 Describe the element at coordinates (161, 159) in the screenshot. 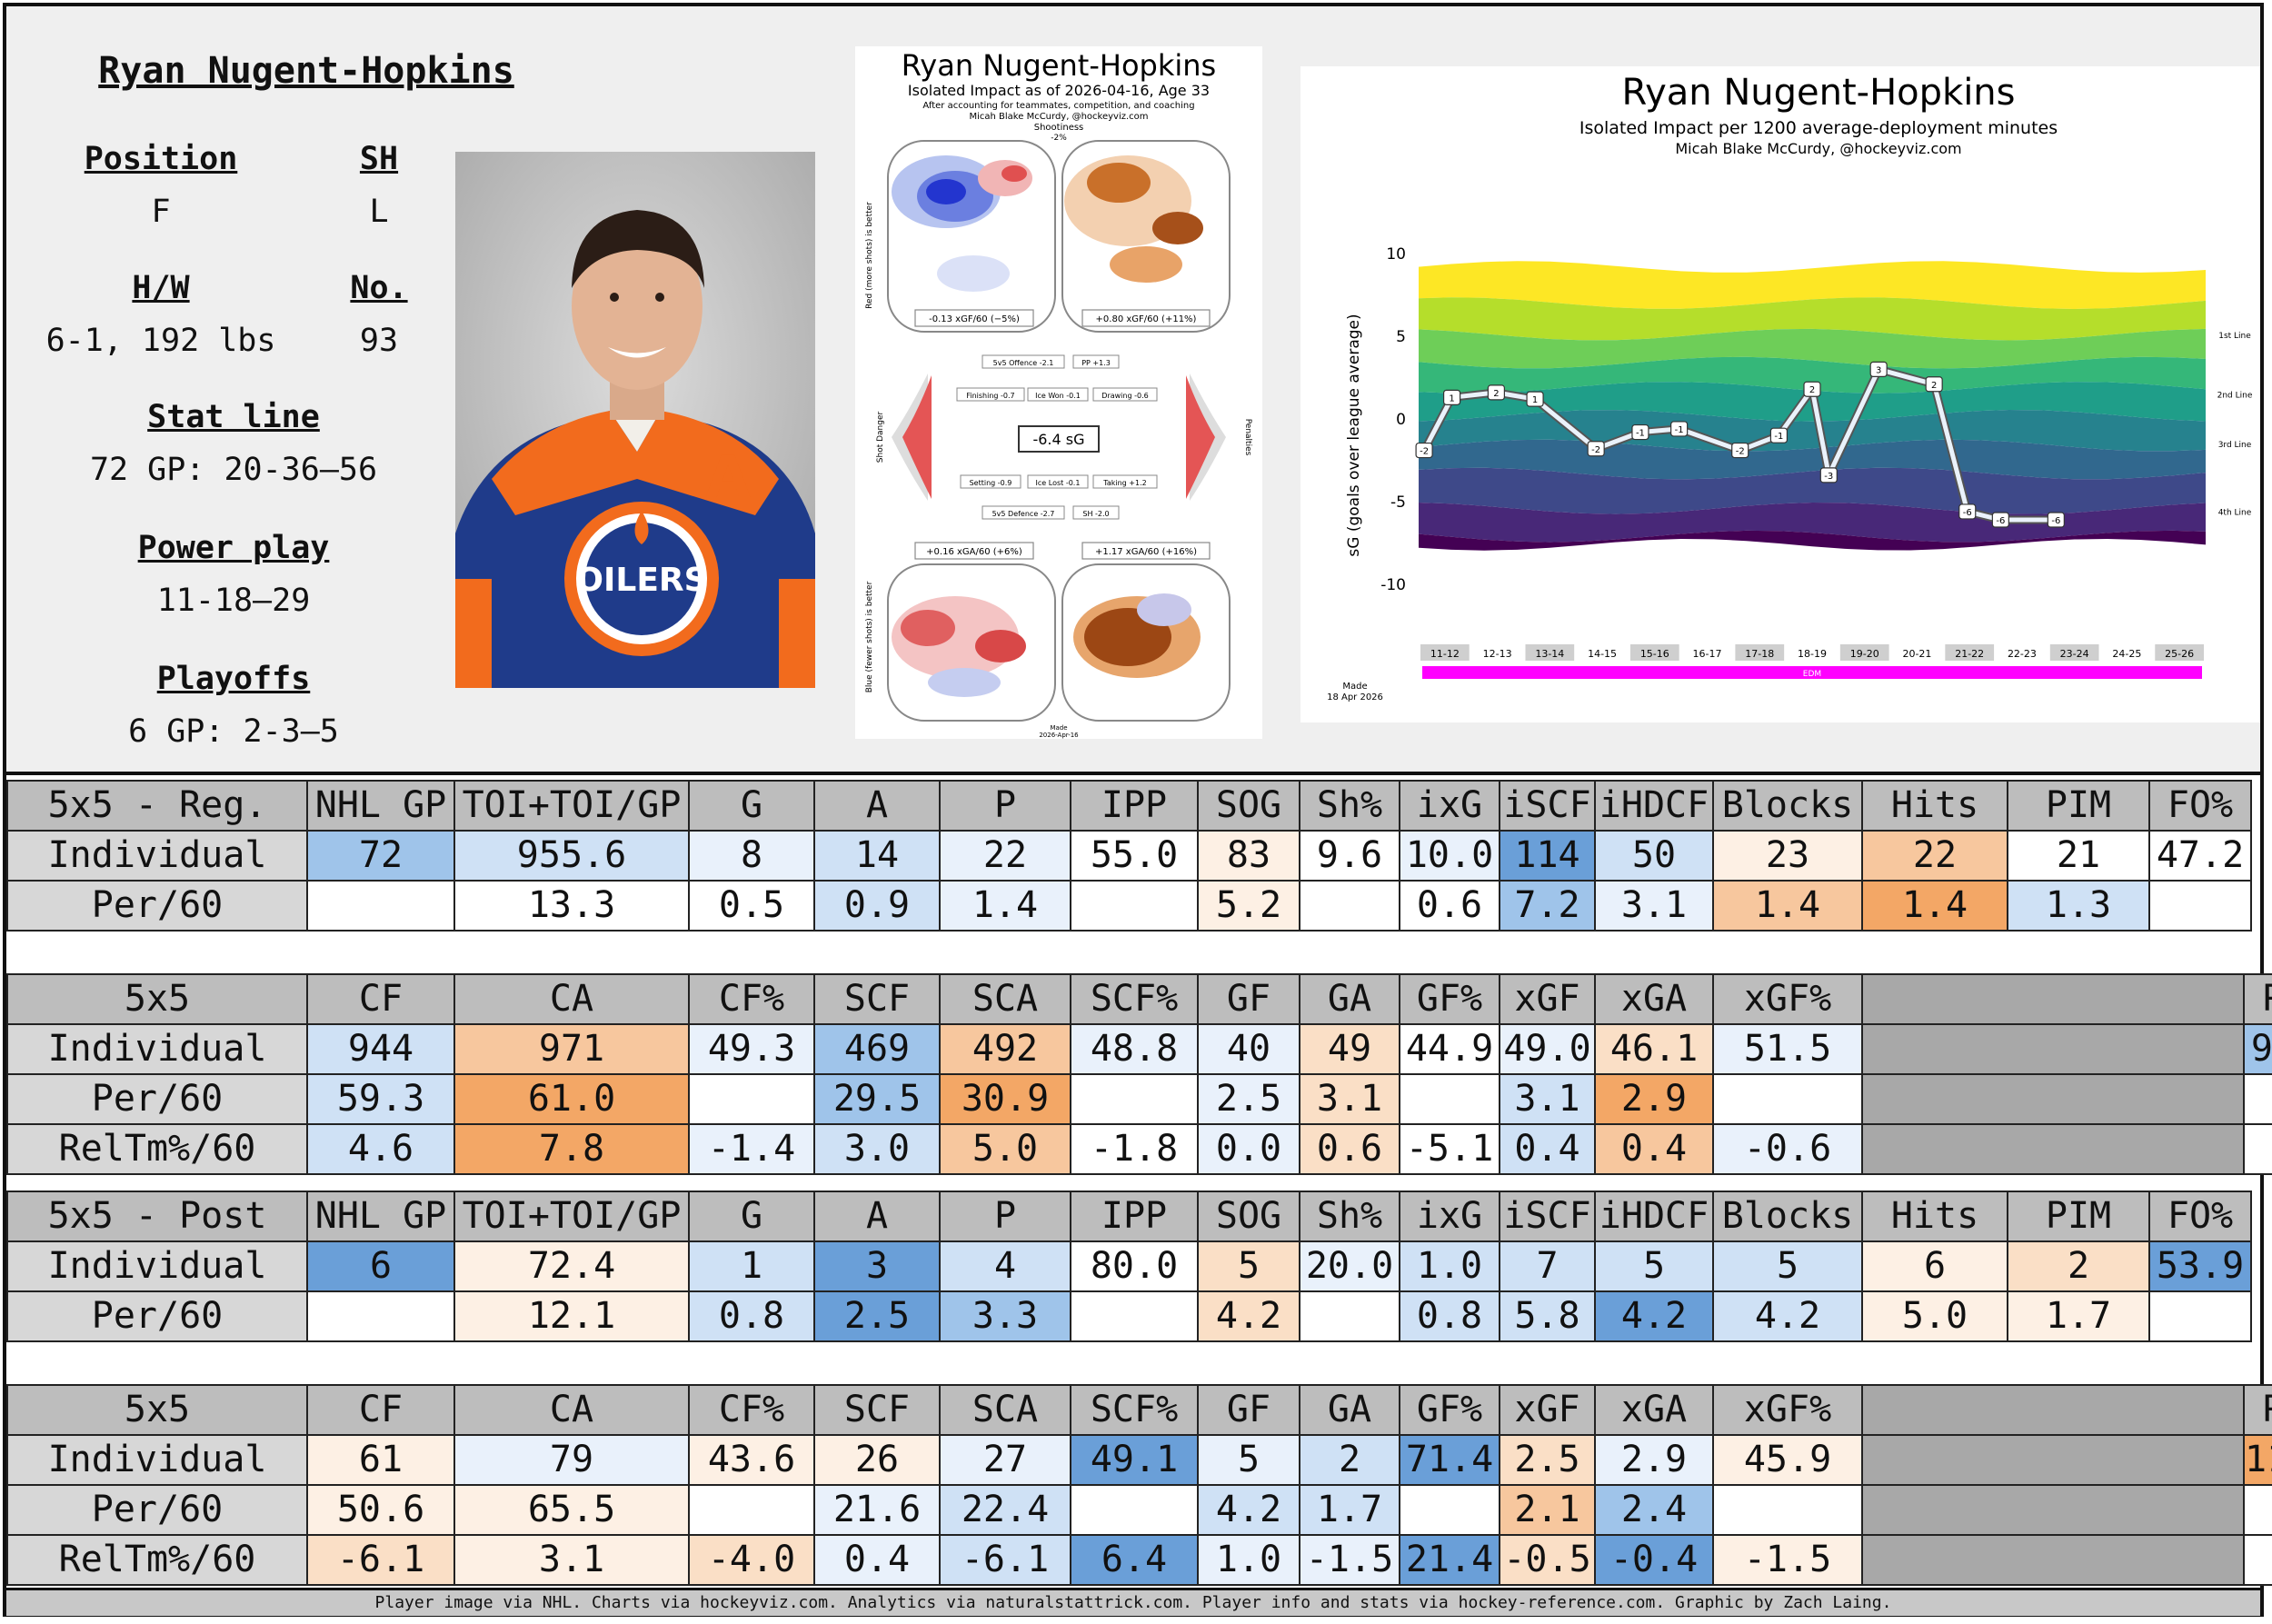

I see `position-label: Position` at that location.